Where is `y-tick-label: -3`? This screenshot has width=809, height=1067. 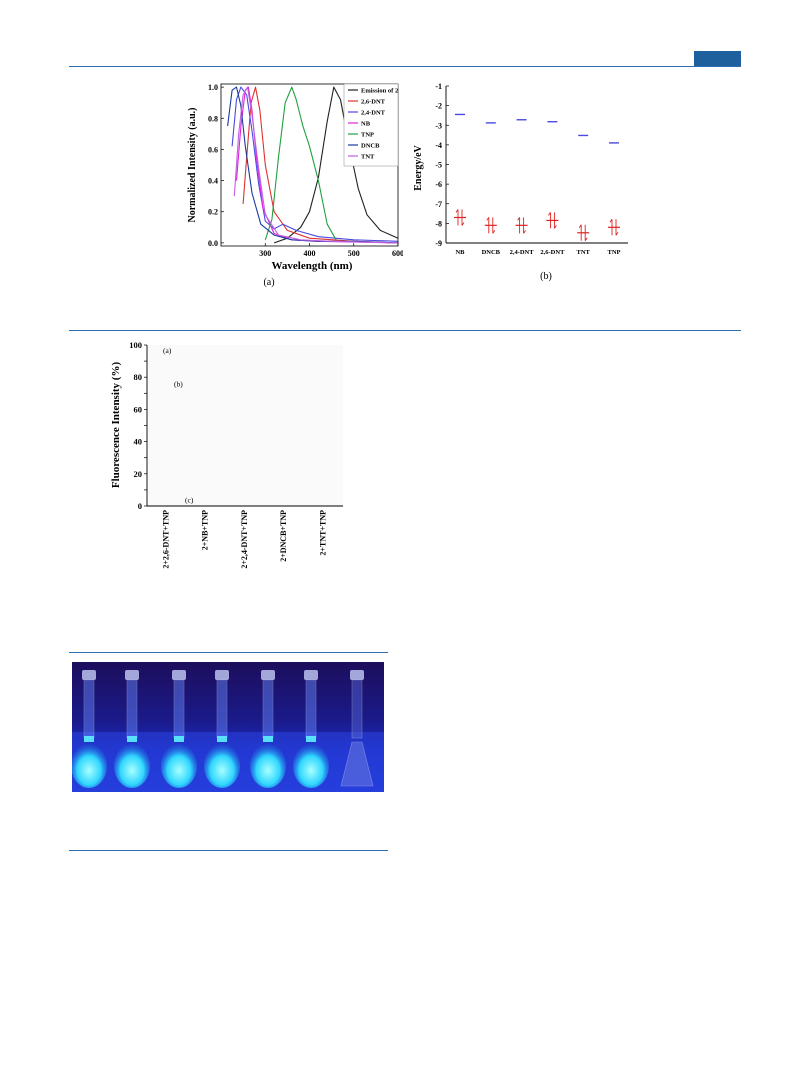 y-tick-label: -3 is located at coordinates (438, 125).